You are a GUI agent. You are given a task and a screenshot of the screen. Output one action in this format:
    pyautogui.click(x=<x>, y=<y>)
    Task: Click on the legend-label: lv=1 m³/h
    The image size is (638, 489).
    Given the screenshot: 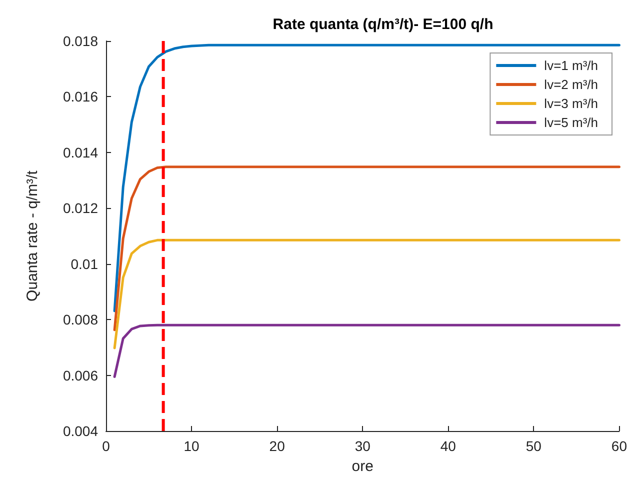 What is the action you would take?
    pyautogui.click(x=571, y=65)
    